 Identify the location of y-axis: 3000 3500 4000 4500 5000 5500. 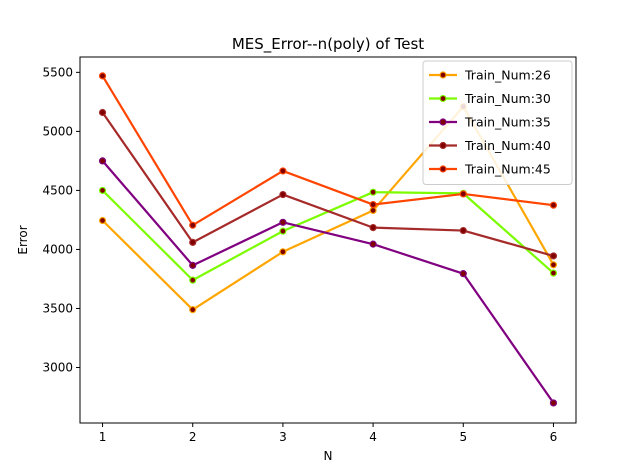
(61, 220).